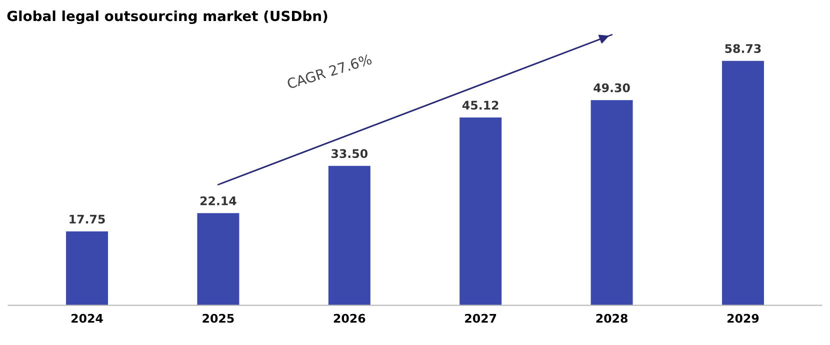 The width and height of the screenshot is (830, 345). Describe the element at coordinates (480, 318) in the screenshot. I see `x-tick-label: 2027` at that location.